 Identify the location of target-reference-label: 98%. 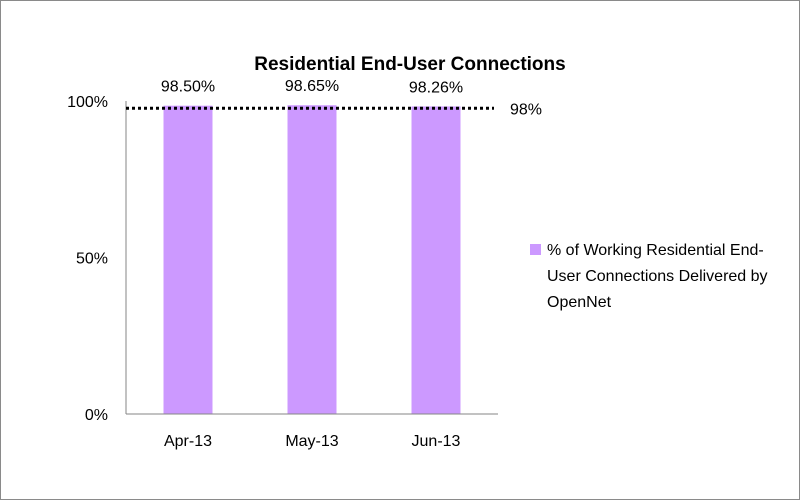
(526, 109).